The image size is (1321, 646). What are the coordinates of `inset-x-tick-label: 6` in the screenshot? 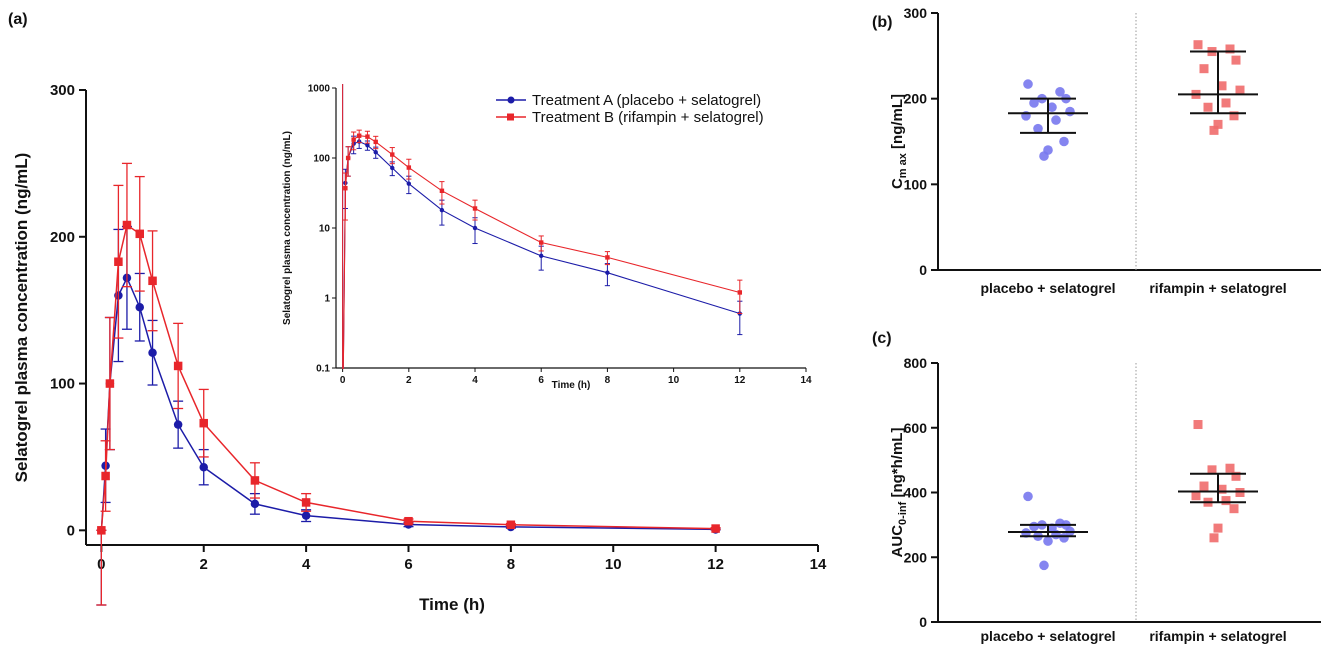 It's located at (541, 380).